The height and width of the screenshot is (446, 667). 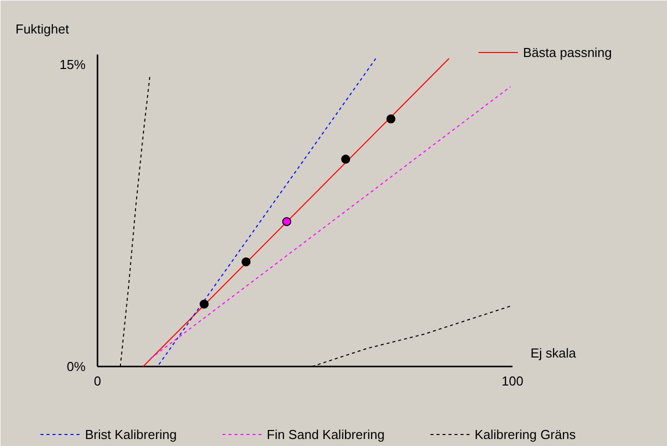 What do you see at coordinates (76, 366) in the screenshot?
I see `y-tick-label: 0%` at bounding box center [76, 366].